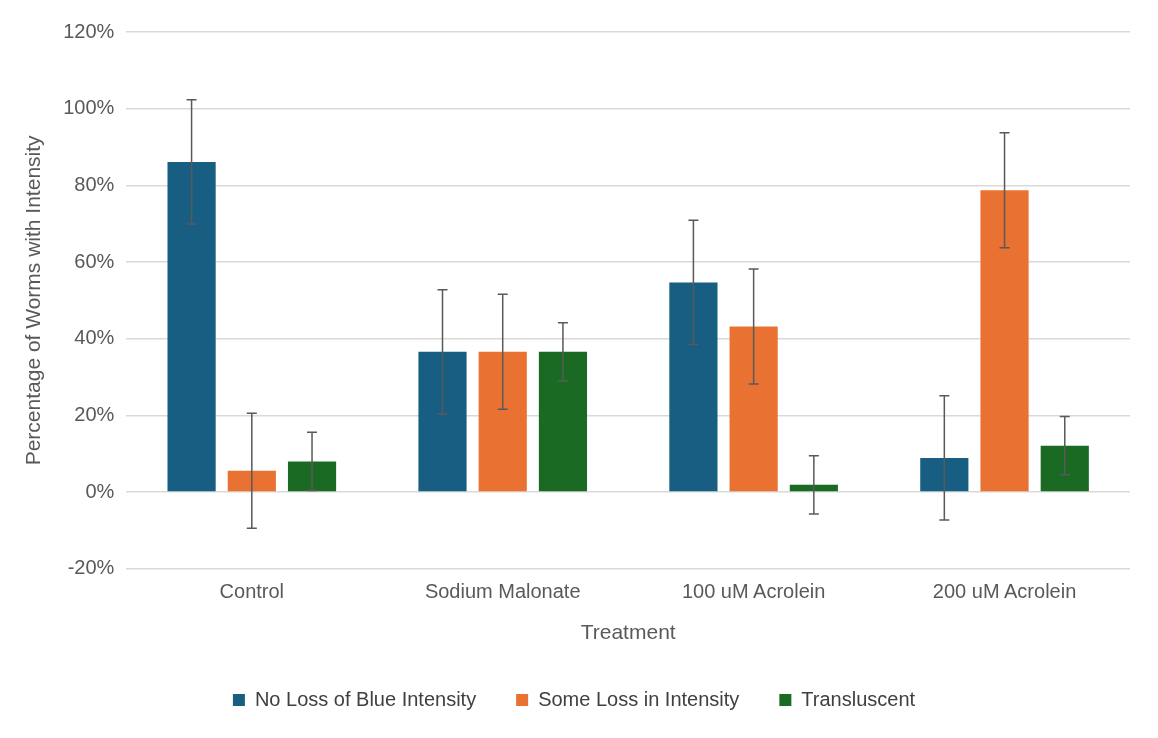 The image size is (1158, 738). I want to click on x-tick-label: Control, so click(252, 591).